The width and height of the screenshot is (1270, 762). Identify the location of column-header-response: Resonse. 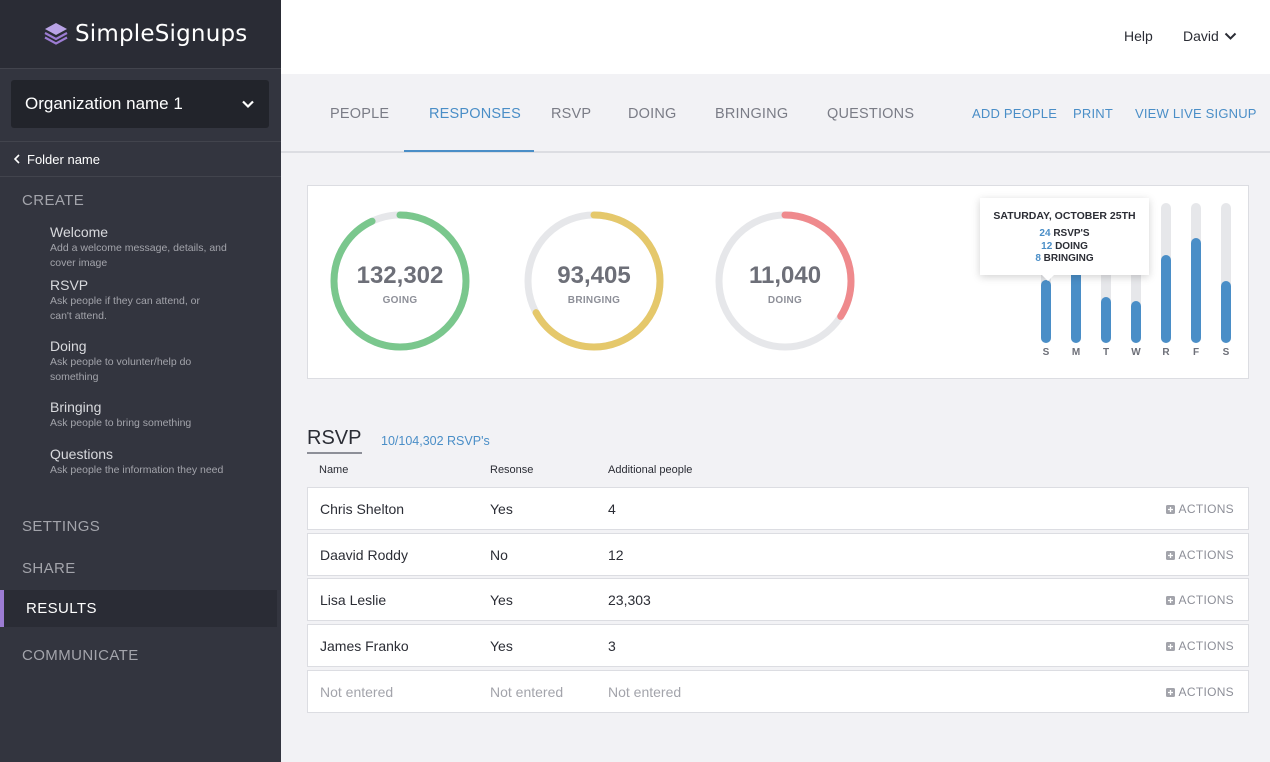
(512, 470).